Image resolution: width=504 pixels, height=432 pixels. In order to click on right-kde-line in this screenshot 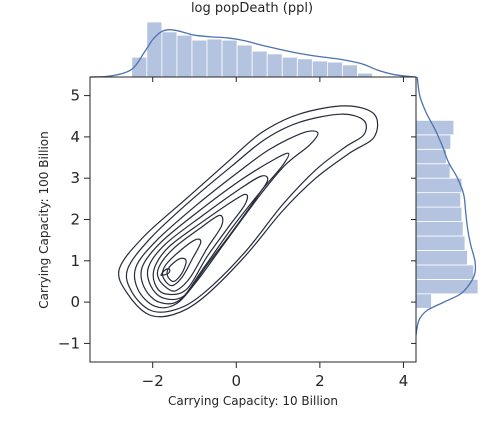, I will do `click(446, 206)`.